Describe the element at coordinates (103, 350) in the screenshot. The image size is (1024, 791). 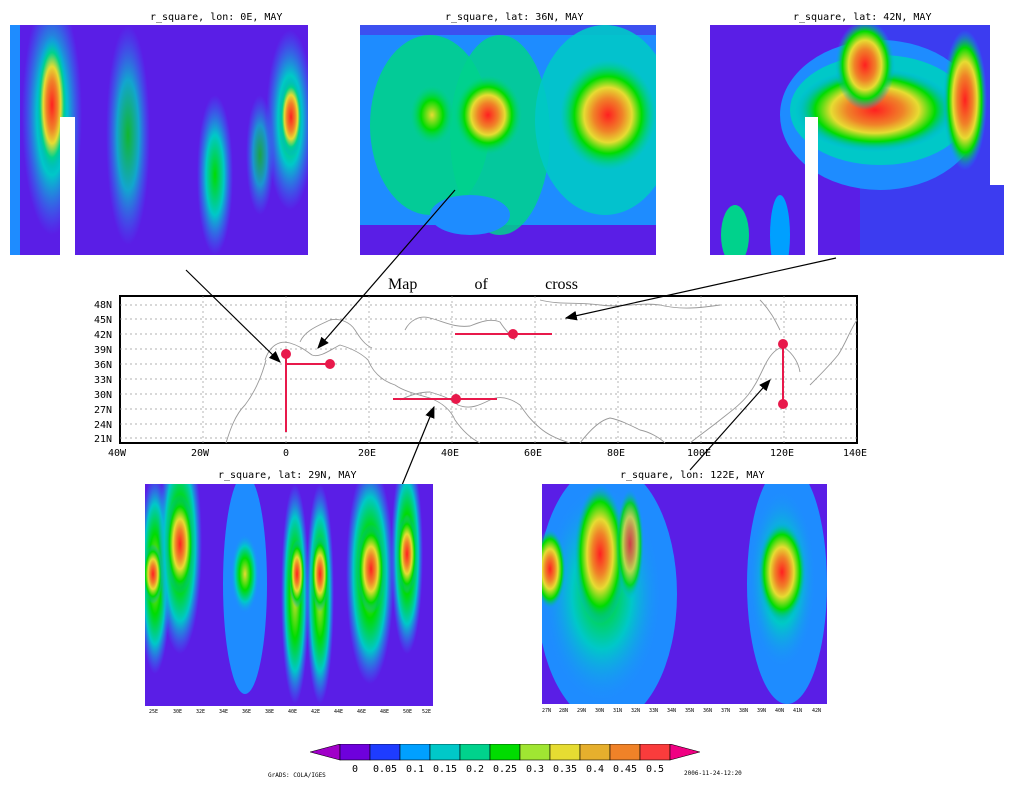
I see `lat-tick-label: 39N` at that location.